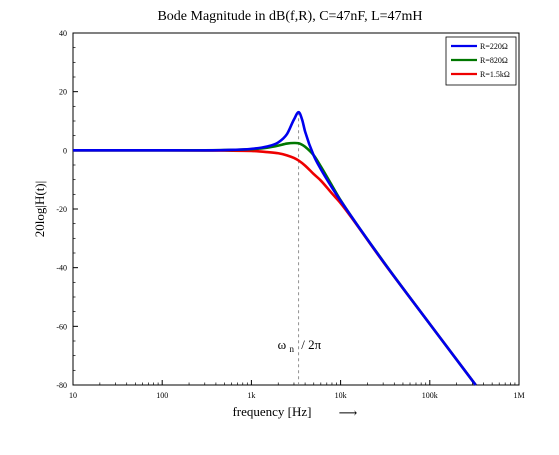  What do you see at coordinates (341, 395) in the screenshot?
I see `x-tick-label: 10k` at bounding box center [341, 395].